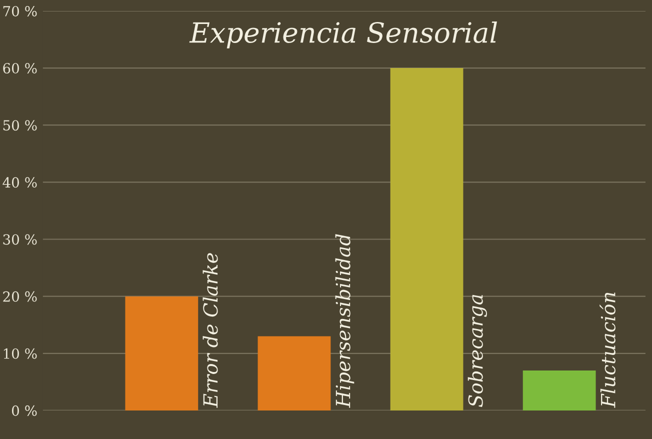  Describe the element at coordinates (20, 239) in the screenshot. I see `y-tick-label: 30 %` at that location.